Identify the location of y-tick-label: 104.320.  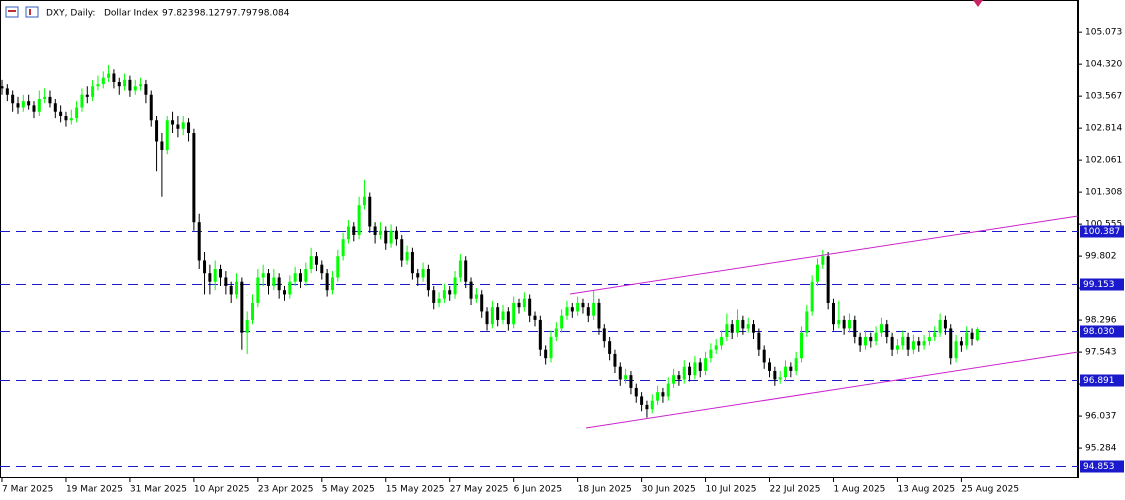
(1103, 65).